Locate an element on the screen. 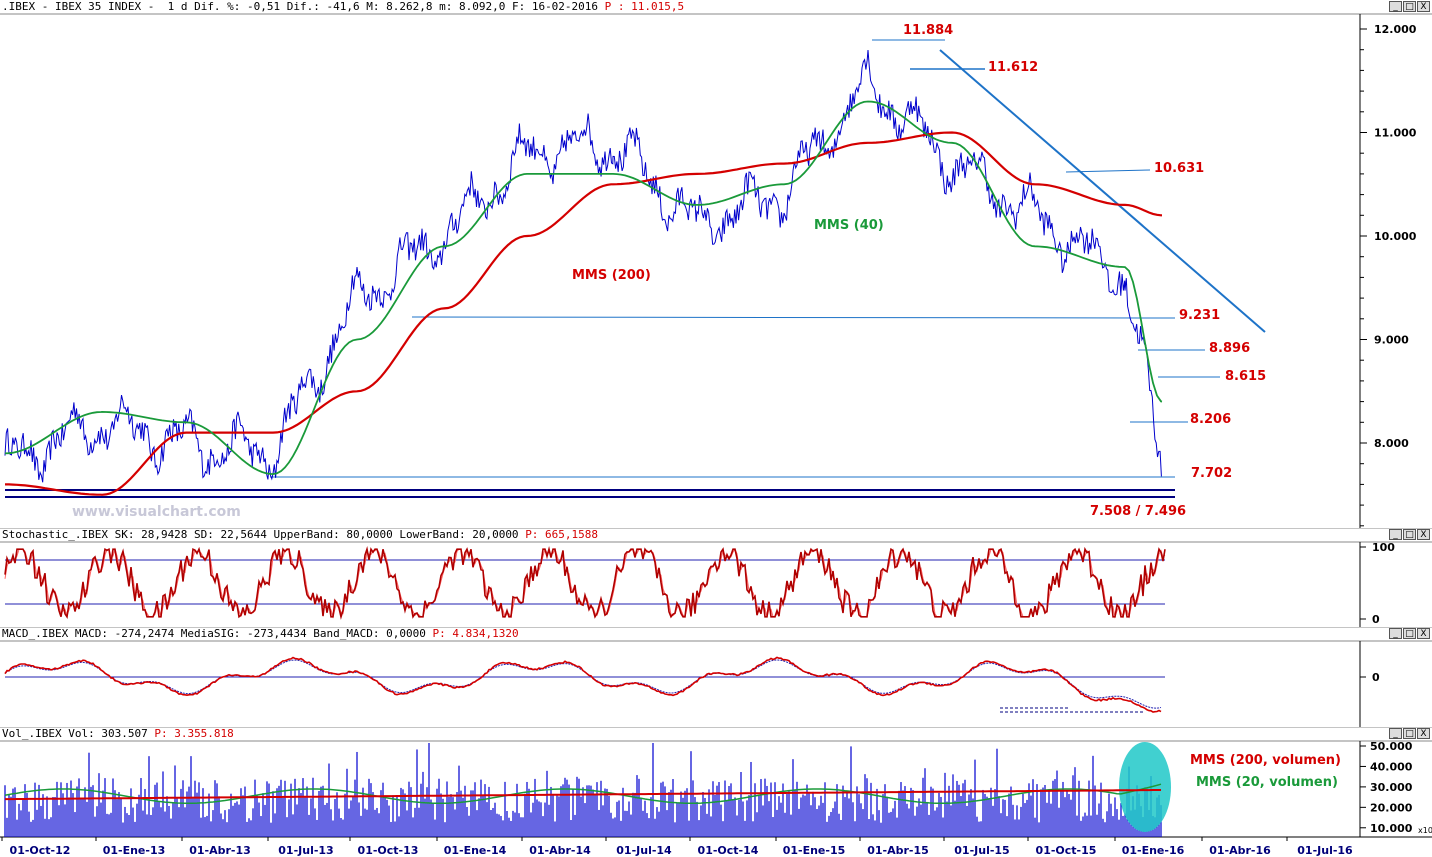 The image size is (1432, 857). mms40-label: MMS (40) is located at coordinates (849, 225).